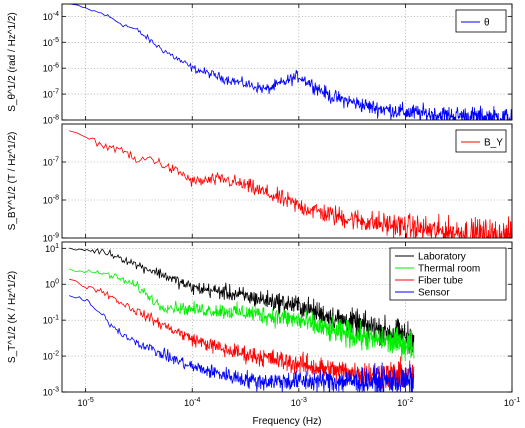 This screenshot has width=525, height=428. What do you see at coordinates (51, 320) in the screenshot?
I see `y-tick-label: 10⁻¹` at bounding box center [51, 320].